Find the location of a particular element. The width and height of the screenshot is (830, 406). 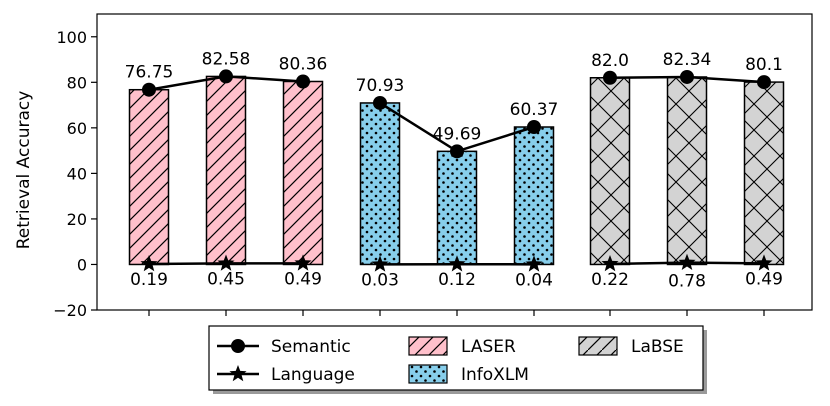

language-value-label: 0.12 is located at coordinates (457, 280).